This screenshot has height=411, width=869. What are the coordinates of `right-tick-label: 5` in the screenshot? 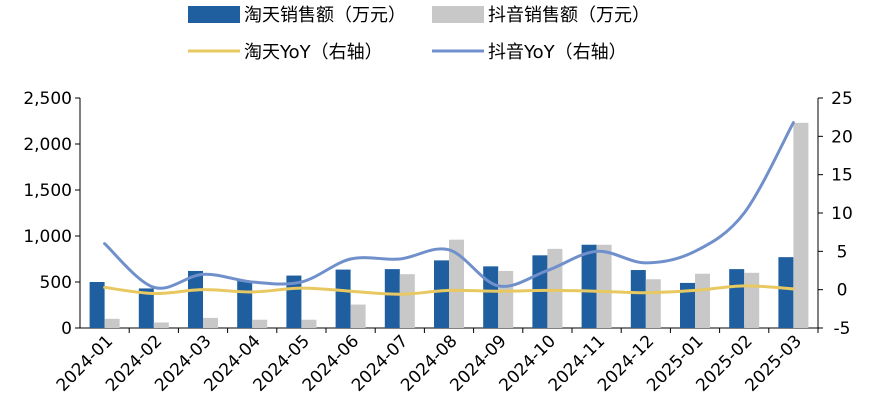 It's located at (842, 252).